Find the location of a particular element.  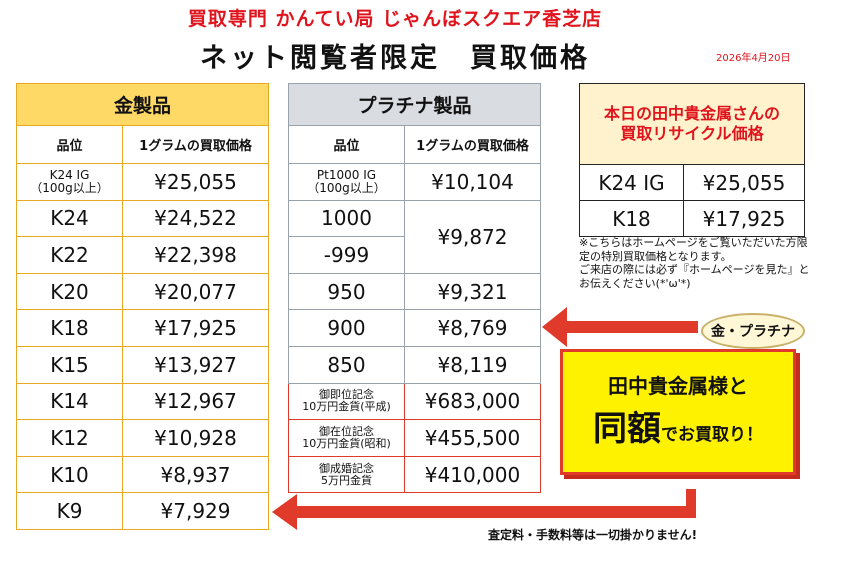

table-row: K14 ¥12,967 is located at coordinates (143, 401).